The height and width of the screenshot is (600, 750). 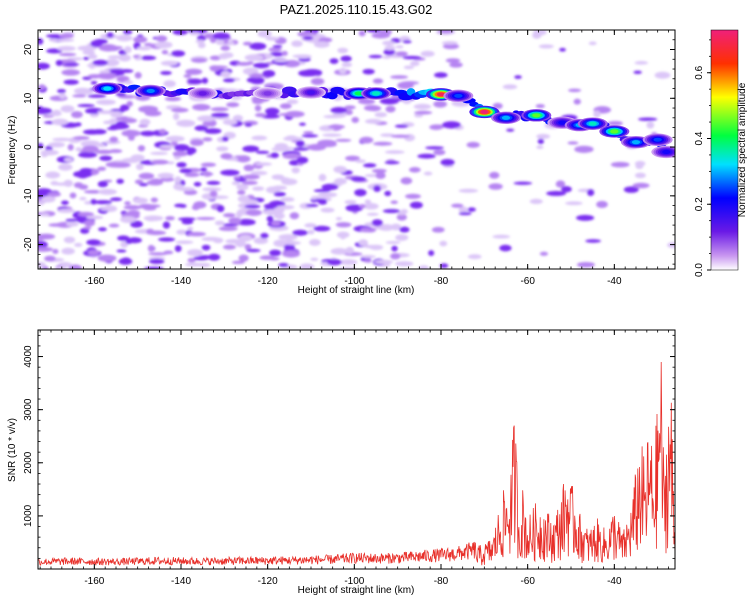 What do you see at coordinates (94, 281) in the screenshot?
I see `x-tick-label: -160` at bounding box center [94, 281].